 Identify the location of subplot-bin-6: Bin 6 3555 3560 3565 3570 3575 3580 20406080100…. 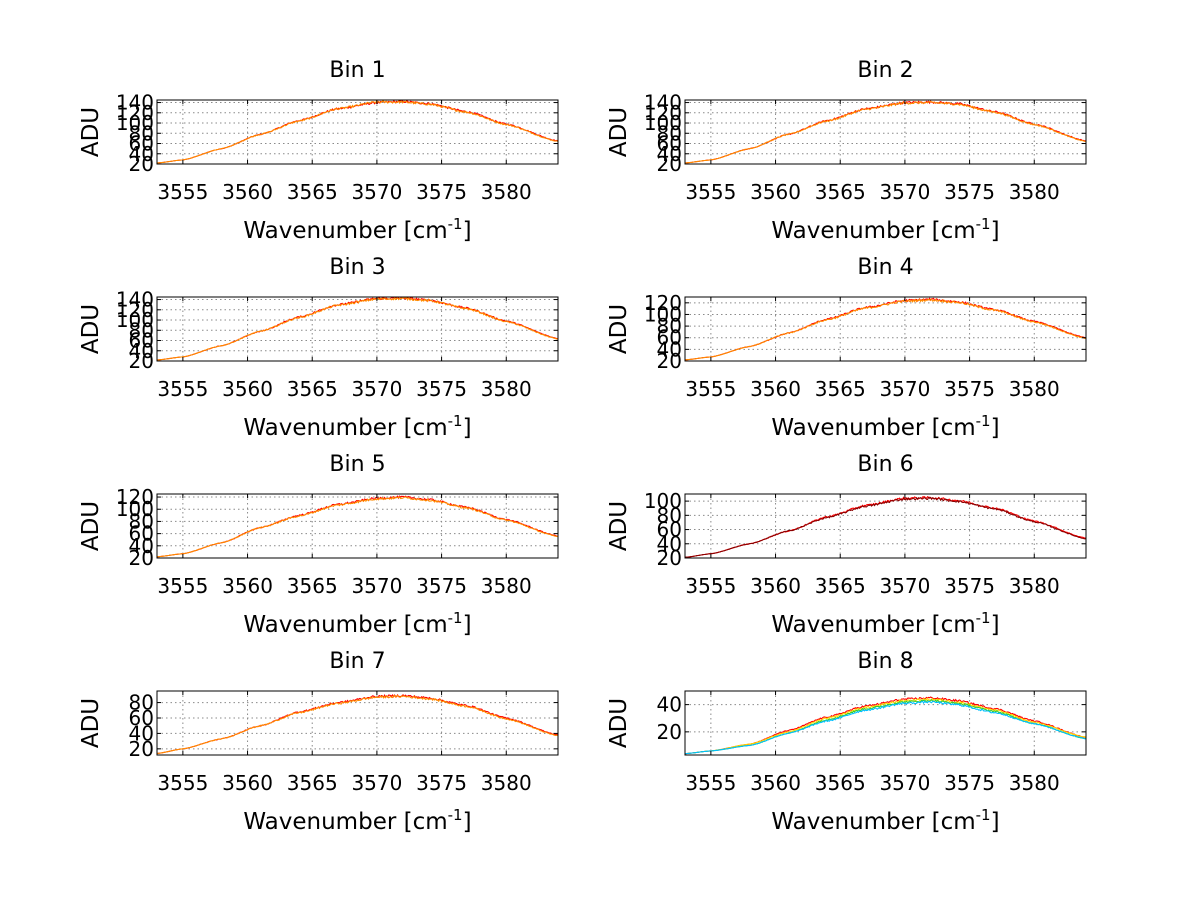
(846, 545).